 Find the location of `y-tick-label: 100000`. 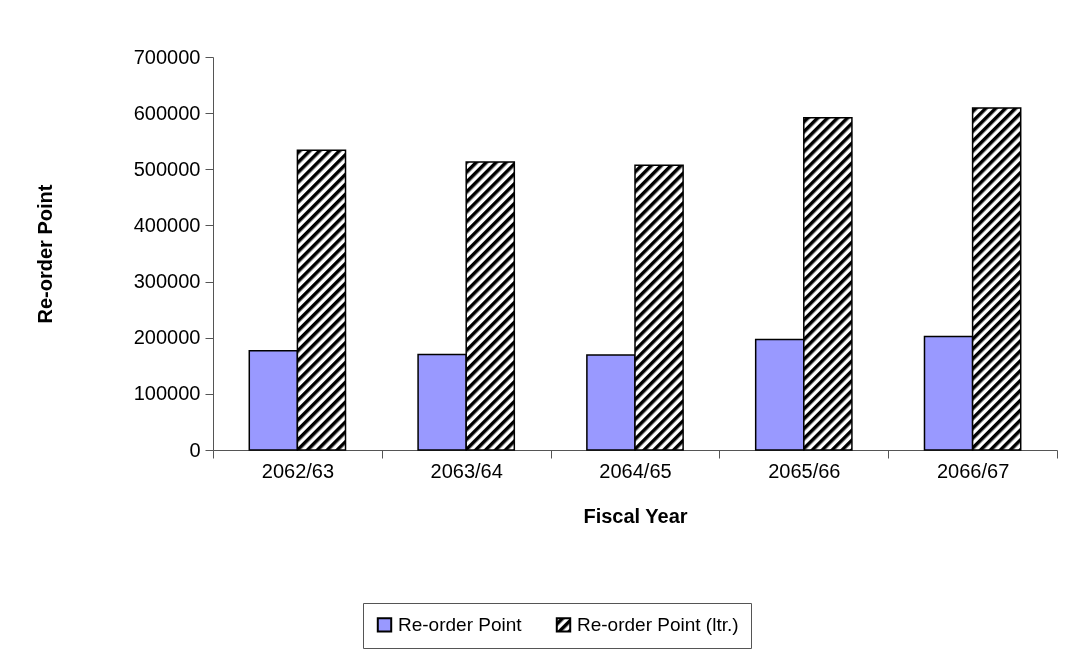

y-tick-label: 100000 is located at coordinates (167, 393).